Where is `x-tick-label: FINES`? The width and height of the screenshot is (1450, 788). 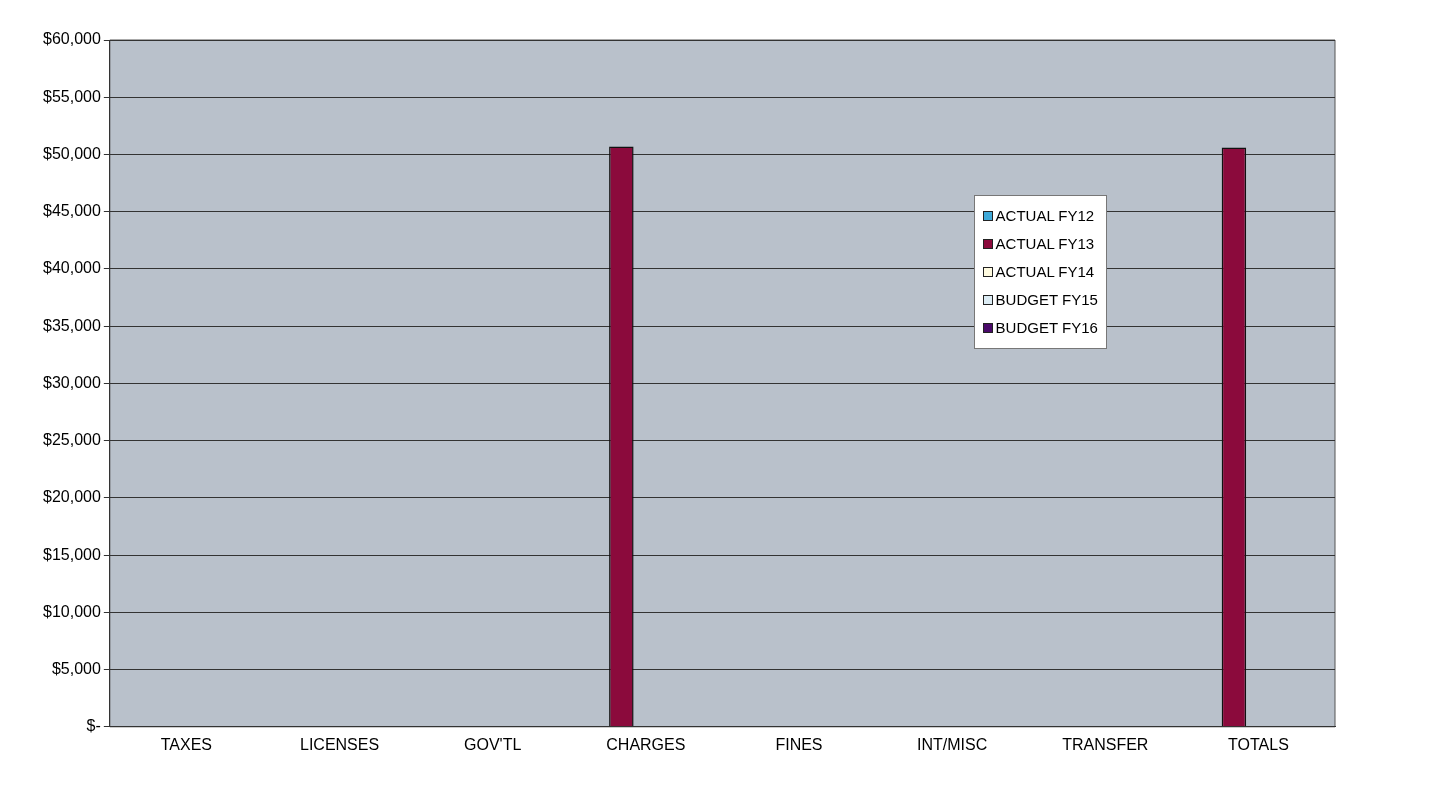
x-tick-label: FINES is located at coordinates (799, 744).